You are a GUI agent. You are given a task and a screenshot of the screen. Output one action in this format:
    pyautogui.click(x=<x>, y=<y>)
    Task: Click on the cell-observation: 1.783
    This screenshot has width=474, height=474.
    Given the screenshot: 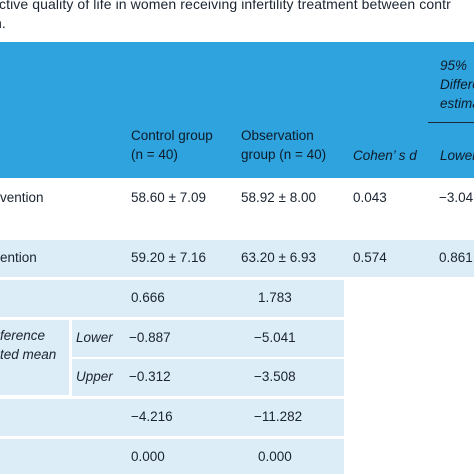 What is the action you would take?
    pyautogui.click(x=275, y=297)
    